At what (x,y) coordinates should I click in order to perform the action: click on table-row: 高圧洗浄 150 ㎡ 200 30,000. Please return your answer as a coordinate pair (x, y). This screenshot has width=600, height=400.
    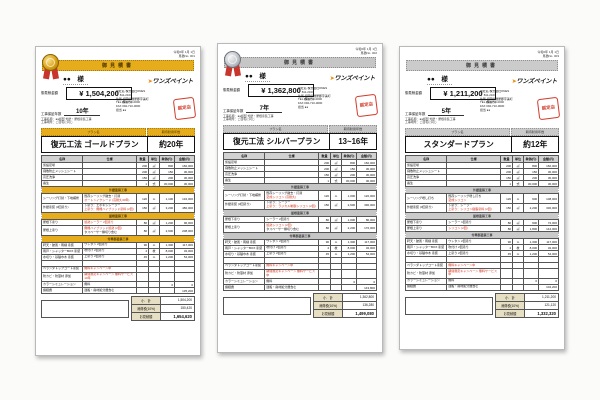
    Looking at the image, I should click on (481, 178).